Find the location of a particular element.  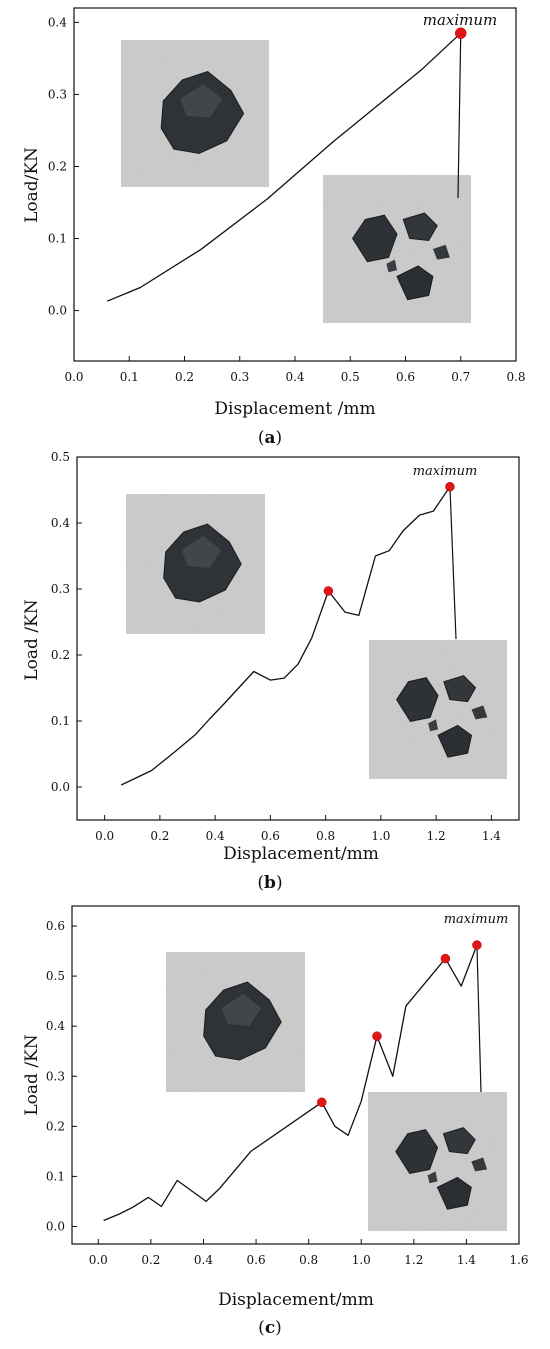

chart-c-xtick-label-4: 0.8 is located at coordinates (308, 1260).